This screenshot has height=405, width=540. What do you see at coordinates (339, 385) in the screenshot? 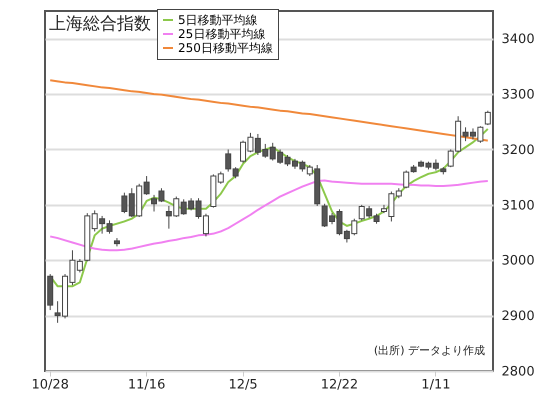
I see `x-tick-label: 12/22` at bounding box center [339, 385].